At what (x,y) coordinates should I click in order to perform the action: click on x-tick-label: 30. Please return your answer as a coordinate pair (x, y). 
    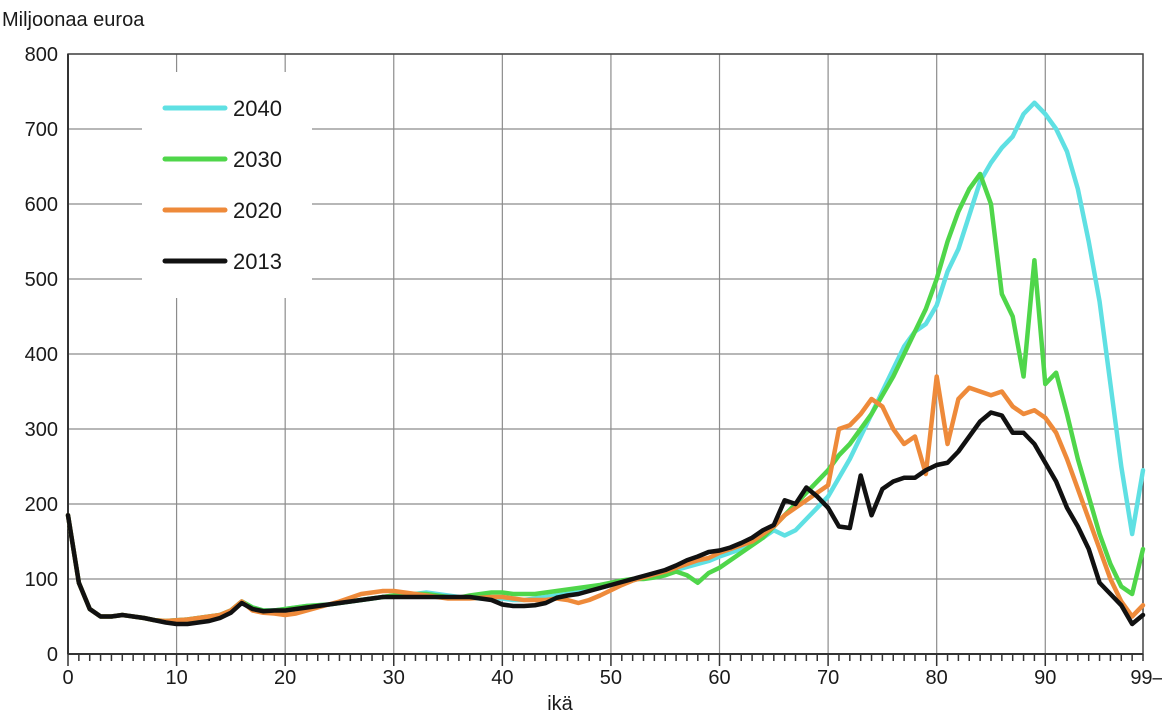
    Looking at the image, I should click on (394, 678).